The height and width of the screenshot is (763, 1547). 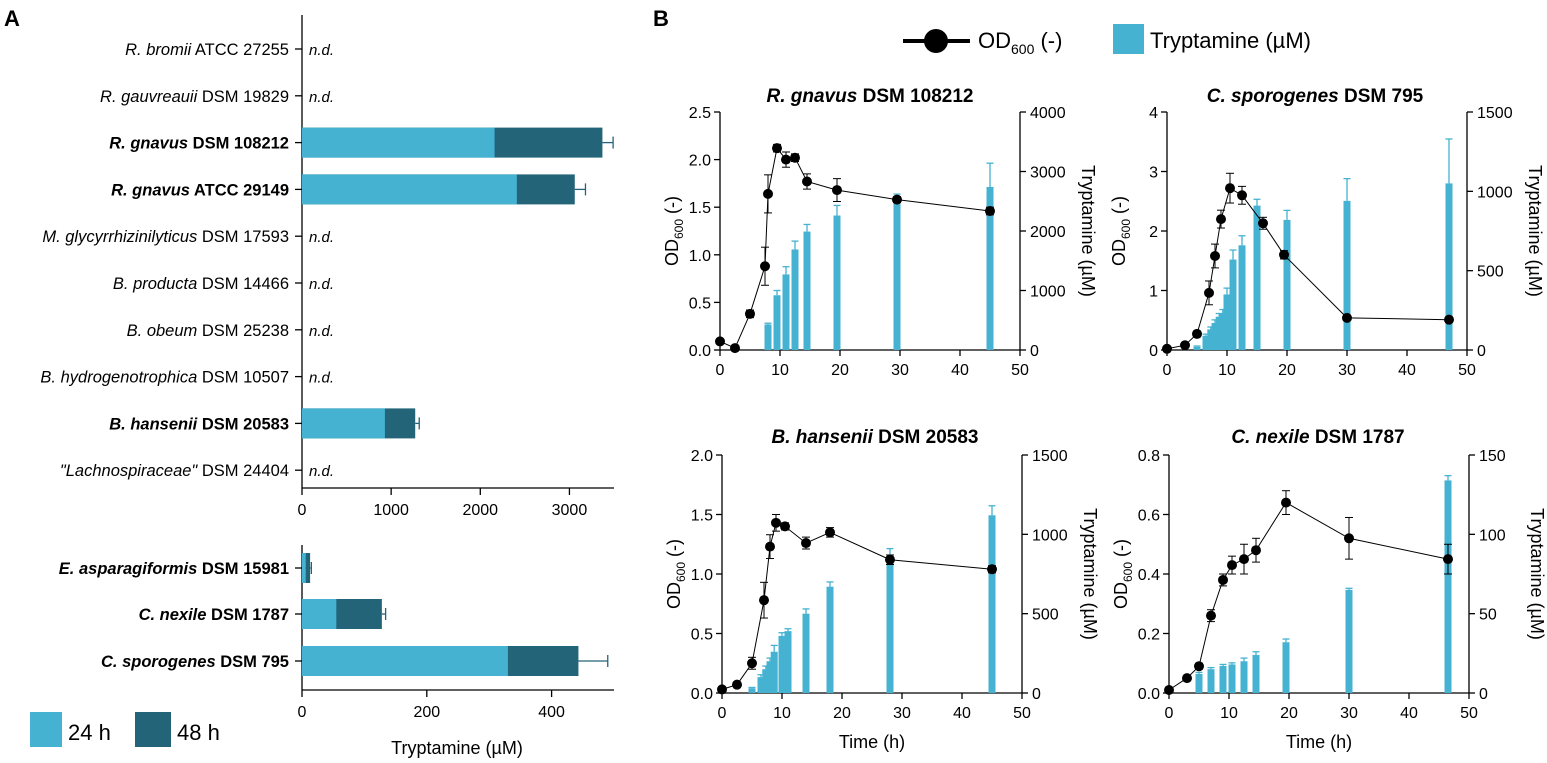 What do you see at coordinates (214, 615) in the screenshot?
I see `row-label: C. nexile DSM 1787` at bounding box center [214, 615].